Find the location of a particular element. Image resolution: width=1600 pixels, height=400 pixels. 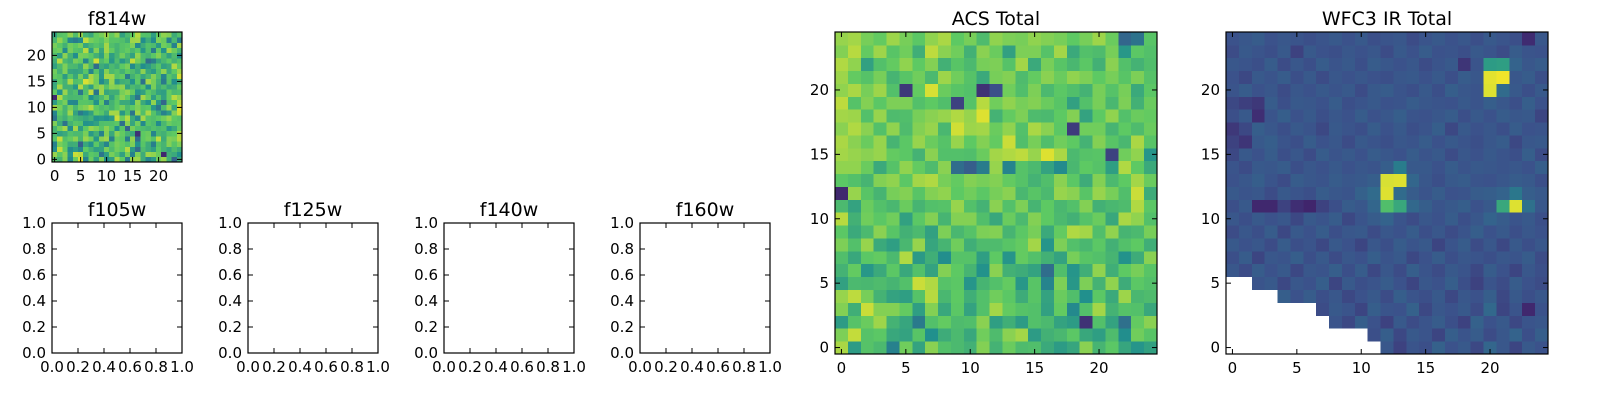

x-tick-label: 5 is located at coordinates (1297, 368).